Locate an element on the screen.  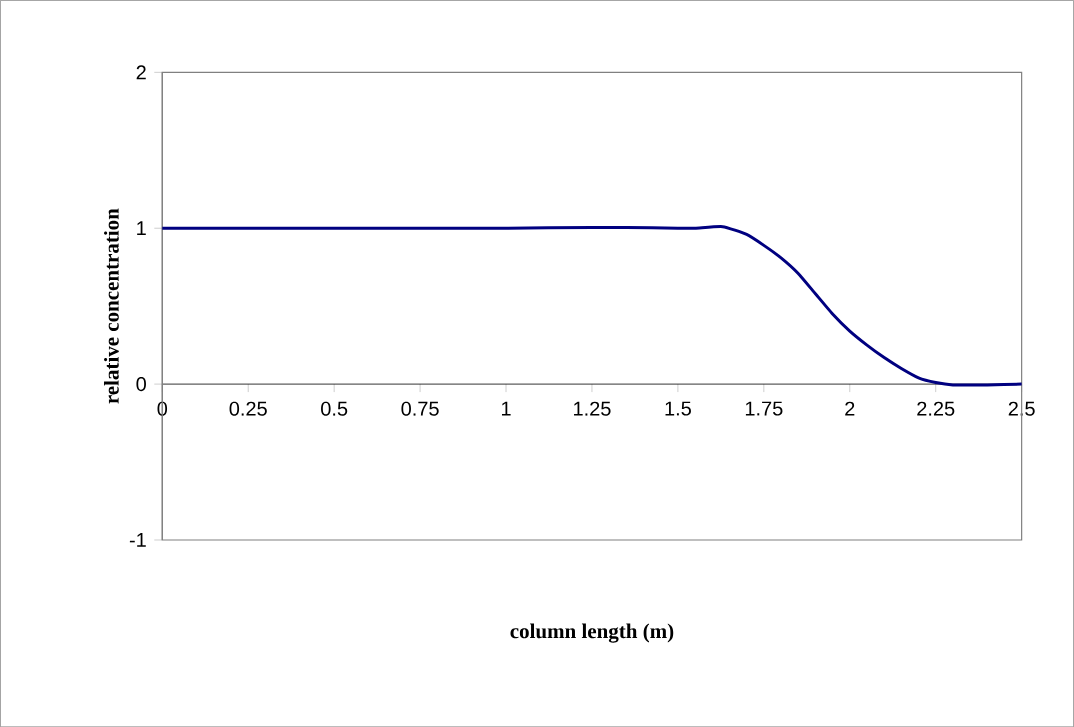
x-tick-label: 0 is located at coordinates (162, 408).